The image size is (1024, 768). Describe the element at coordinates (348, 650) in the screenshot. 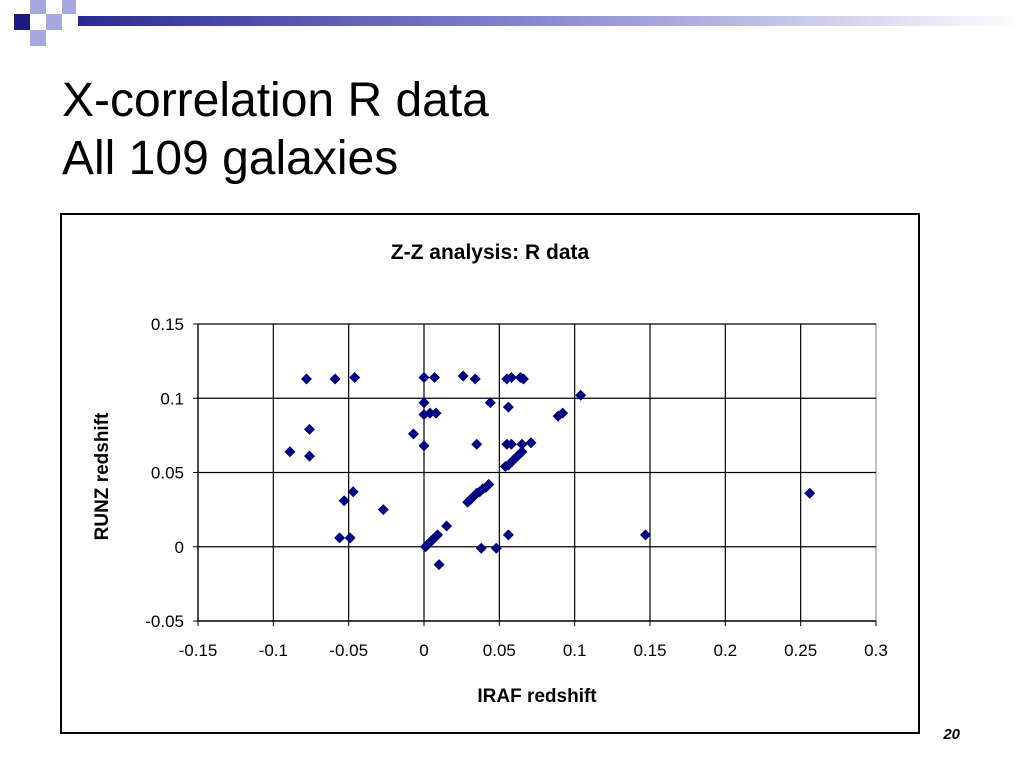

I see `x-tick-label: -0.05` at that location.